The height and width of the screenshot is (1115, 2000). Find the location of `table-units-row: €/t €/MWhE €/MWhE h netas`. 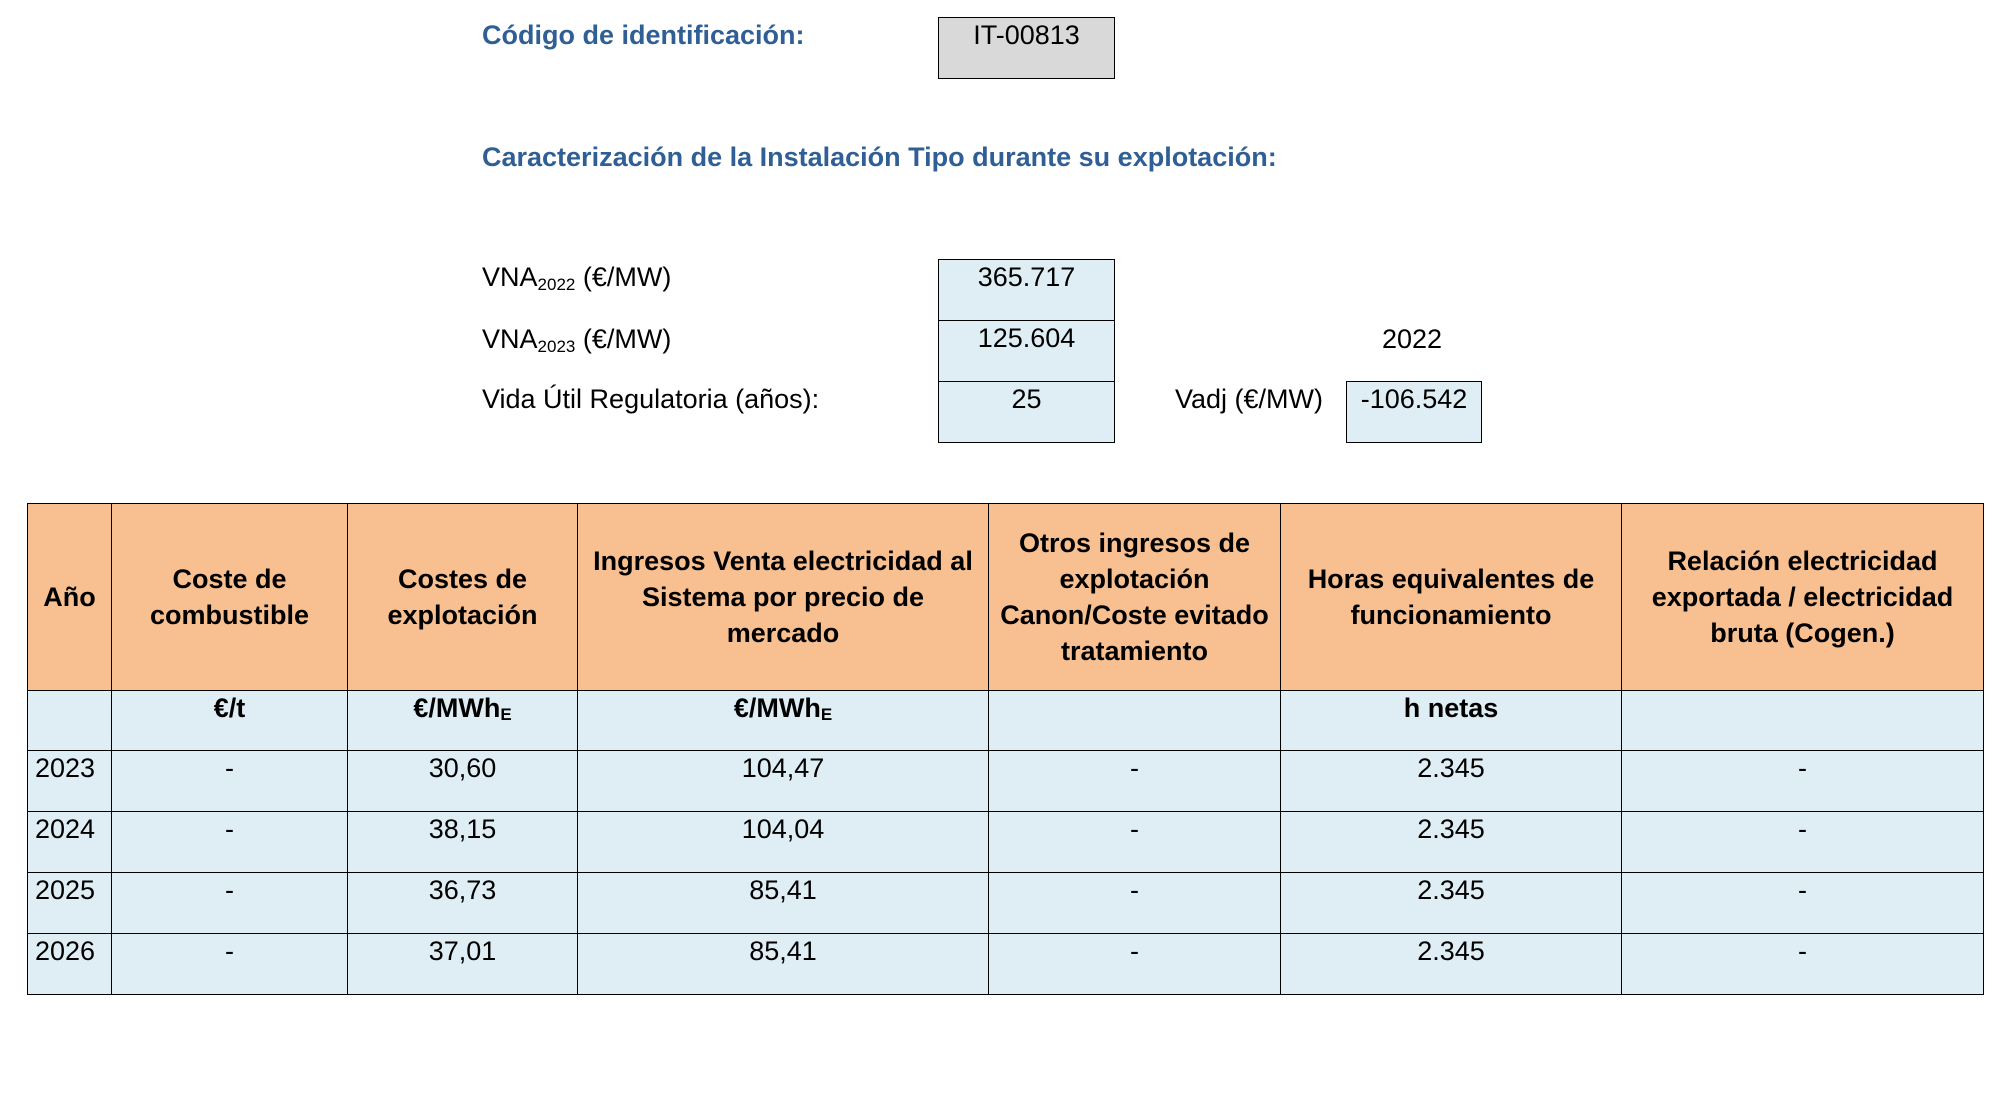

table-units-row: €/t €/MWhE €/MWhE h netas is located at coordinates (1005, 720).